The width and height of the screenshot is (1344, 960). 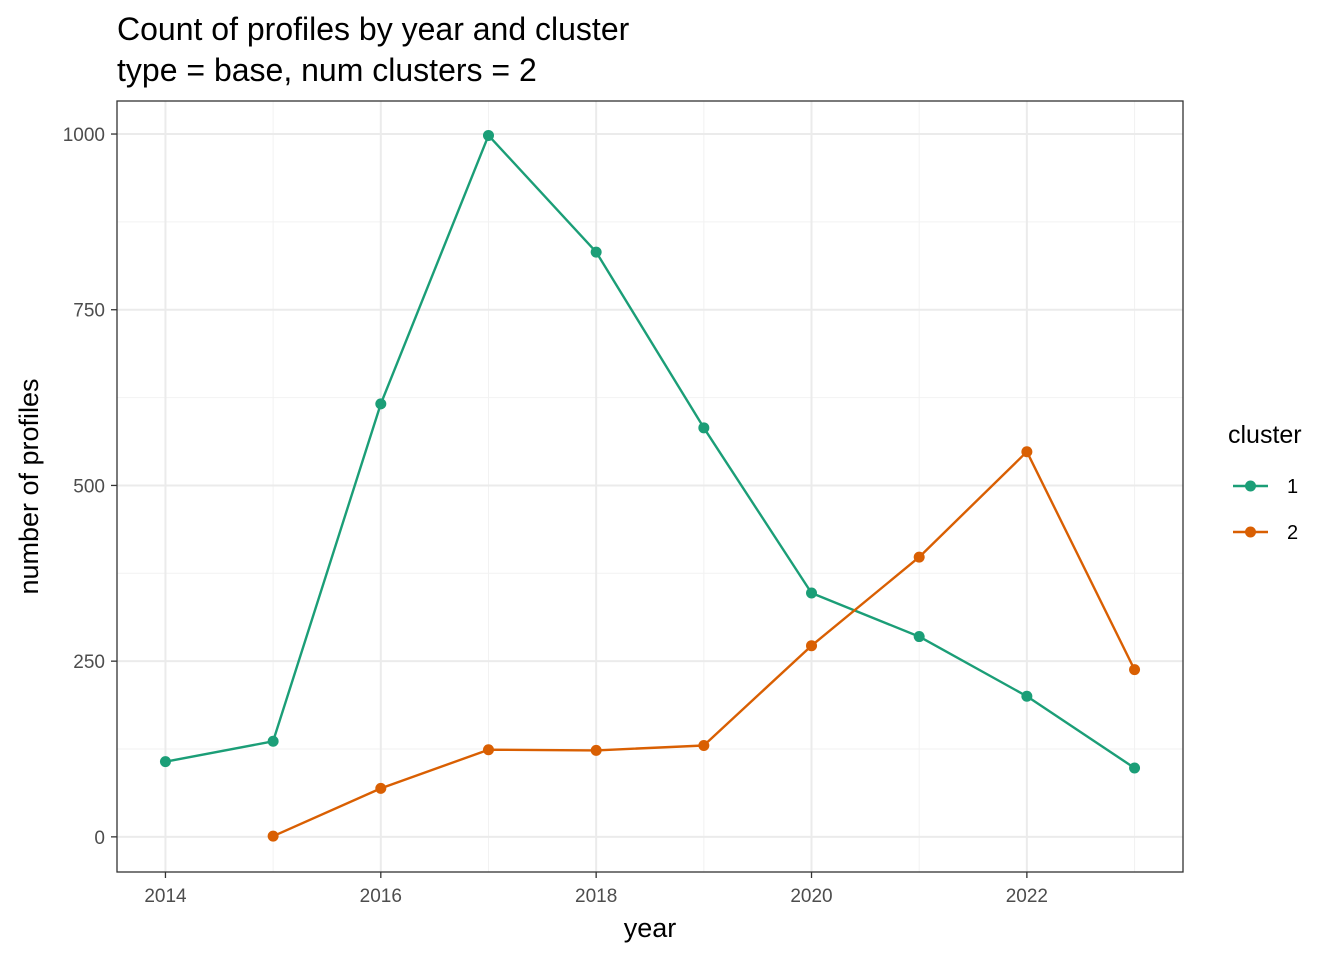 I want to click on x-axis: 2014 2016 2018 2020 2022, so click(x=596, y=889).